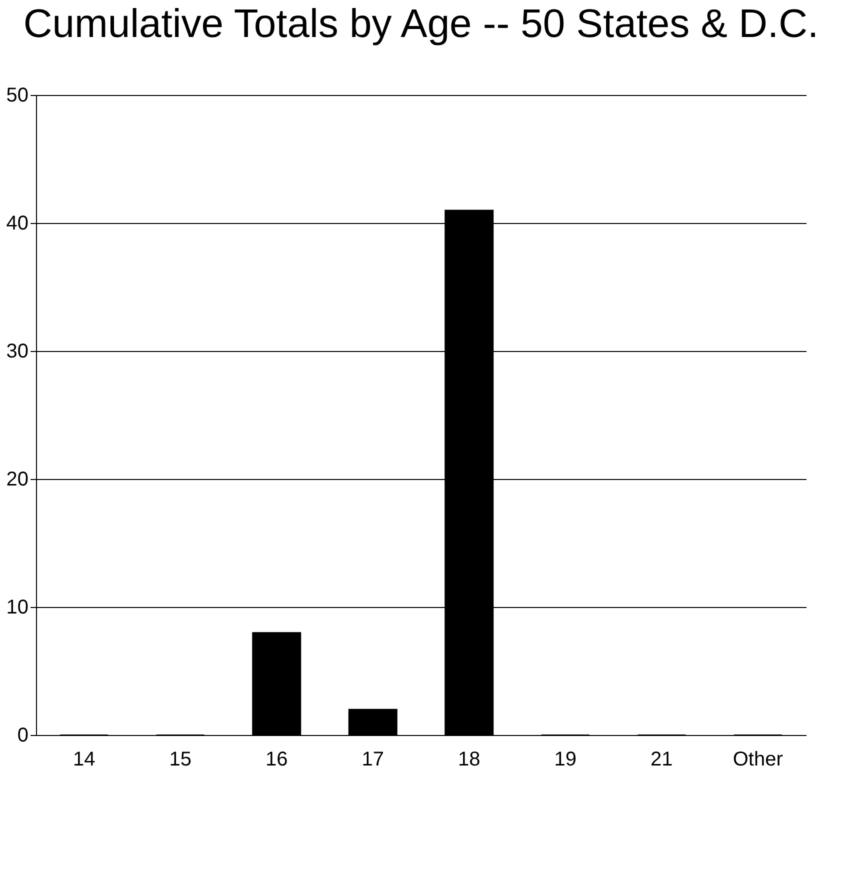 This screenshot has width=857, height=888. What do you see at coordinates (758, 759) in the screenshot?
I see `x-tick-label: Other` at bounding box center [758, 759].